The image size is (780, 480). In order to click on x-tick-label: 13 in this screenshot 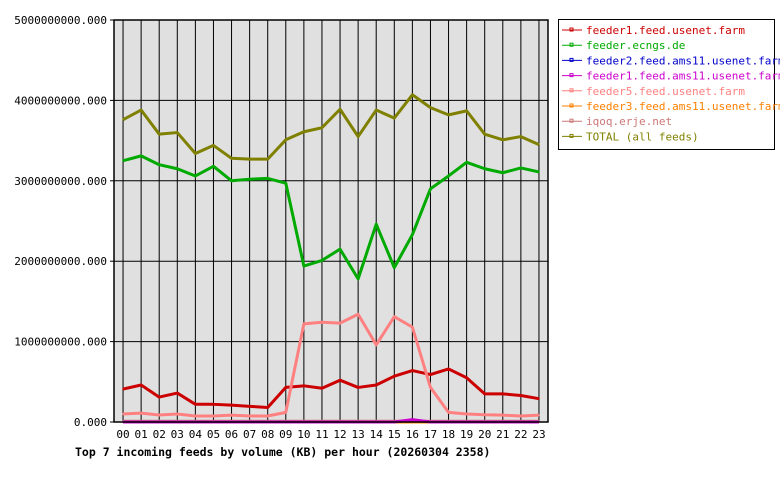, I will do `click(358, 434)`.